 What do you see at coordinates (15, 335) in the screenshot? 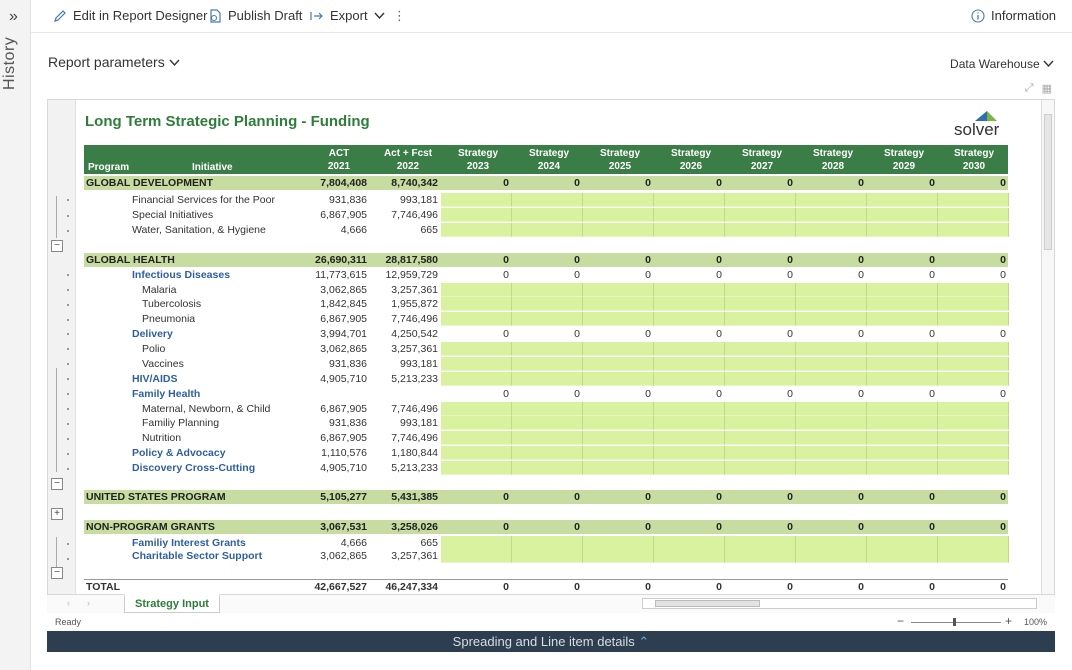
I see `history-sidebar: » History` at bounding box center [15, 335].